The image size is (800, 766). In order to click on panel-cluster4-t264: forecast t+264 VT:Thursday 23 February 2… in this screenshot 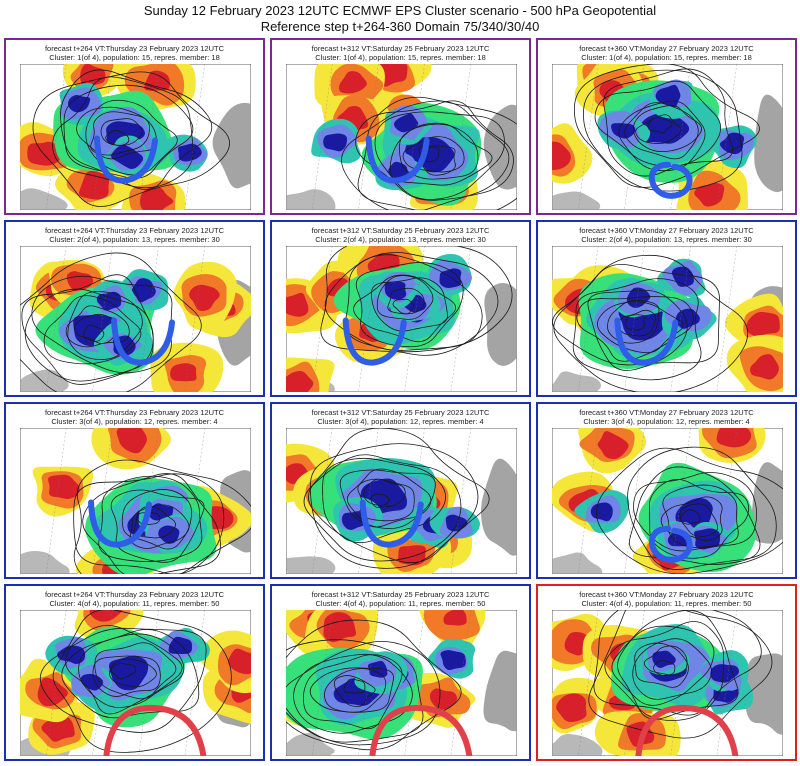, I will do `click(134, 672)`.